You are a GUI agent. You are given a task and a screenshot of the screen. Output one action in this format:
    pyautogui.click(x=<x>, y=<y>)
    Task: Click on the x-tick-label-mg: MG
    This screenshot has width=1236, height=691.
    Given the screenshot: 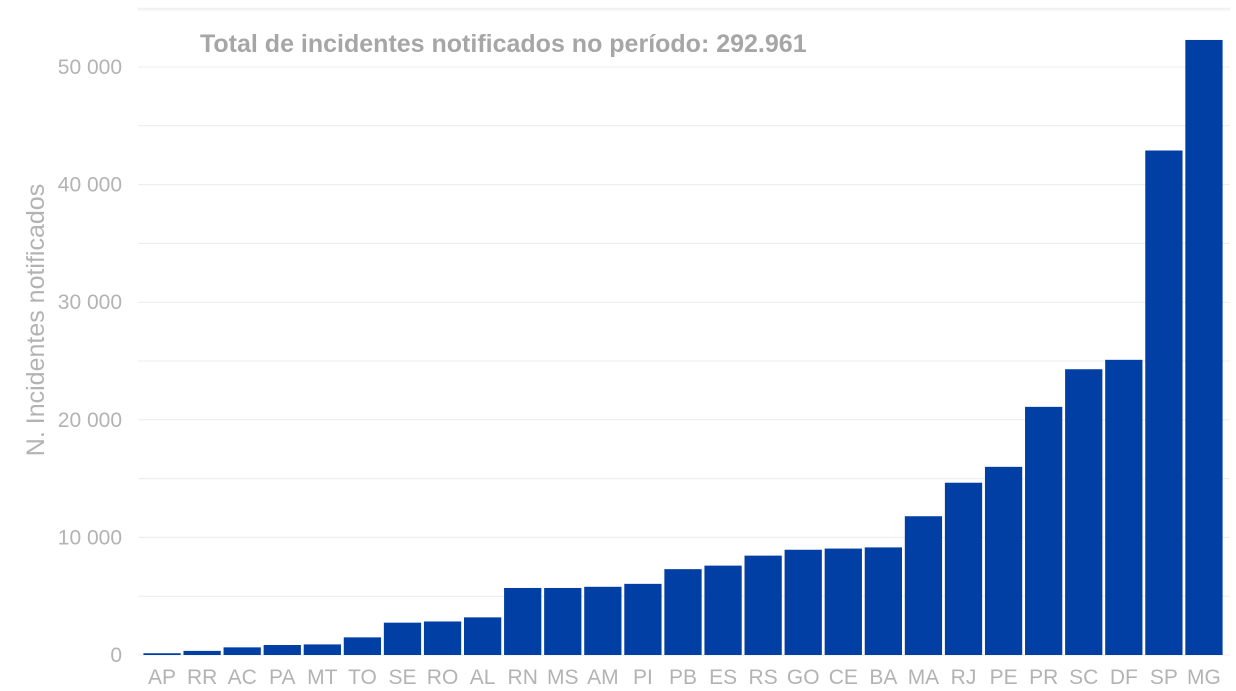 What is the action you would take?
    pyautogui.click(x=1204, y=677)
    